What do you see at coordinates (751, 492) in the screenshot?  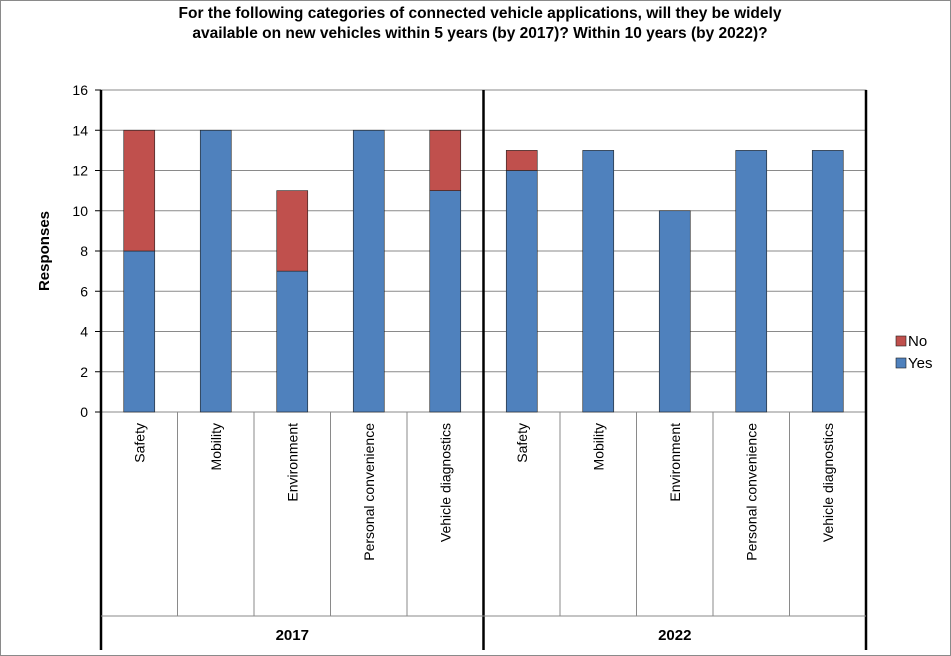 I see `category-label-2022-3: Personal convenience` at bounding box center [751, 492].